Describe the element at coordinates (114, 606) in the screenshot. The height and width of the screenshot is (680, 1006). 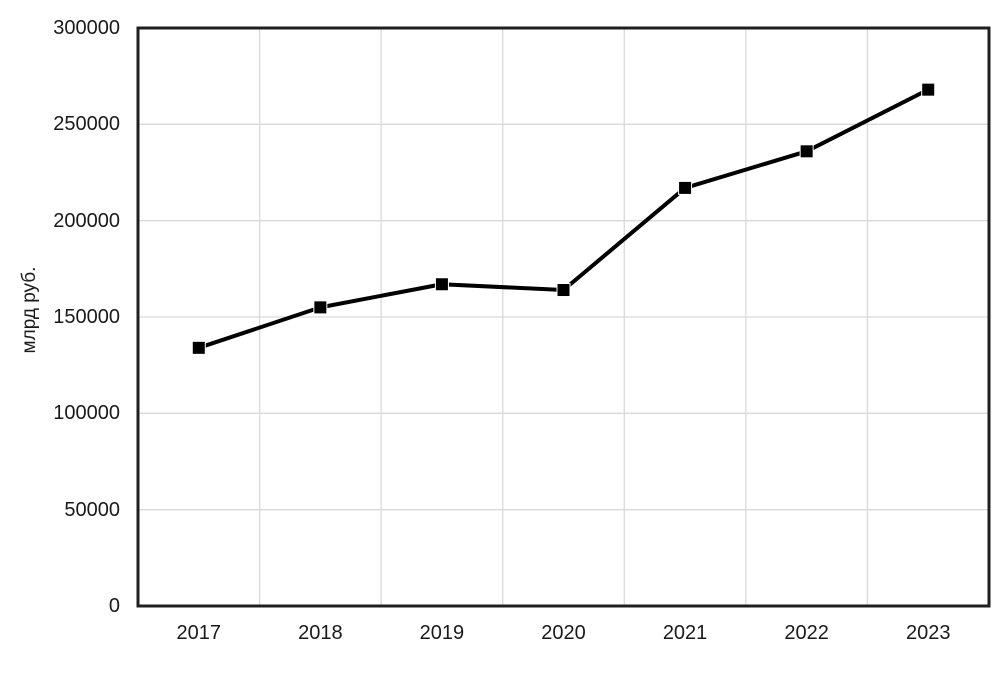
I see `y-tick-label: 0` at that location.